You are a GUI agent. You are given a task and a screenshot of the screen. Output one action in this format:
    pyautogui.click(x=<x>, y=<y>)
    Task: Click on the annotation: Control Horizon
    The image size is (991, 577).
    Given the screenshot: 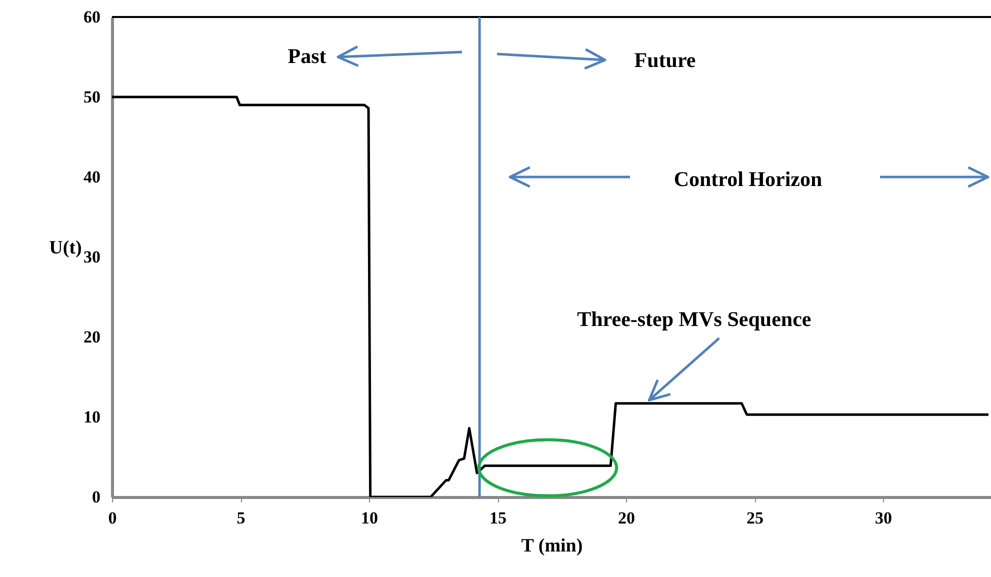 What is the action you would take?
    pyautogui.click(x=748, y=179)
    